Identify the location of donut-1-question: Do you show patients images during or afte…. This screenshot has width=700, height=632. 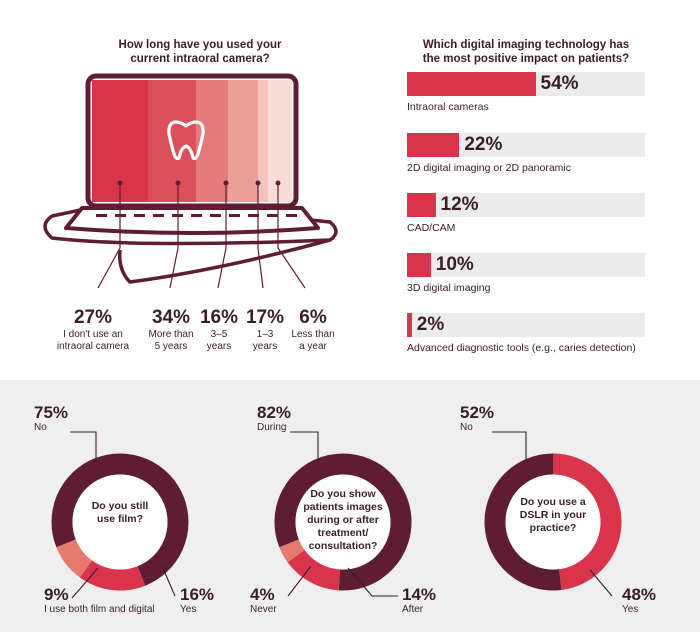
(343, 520).